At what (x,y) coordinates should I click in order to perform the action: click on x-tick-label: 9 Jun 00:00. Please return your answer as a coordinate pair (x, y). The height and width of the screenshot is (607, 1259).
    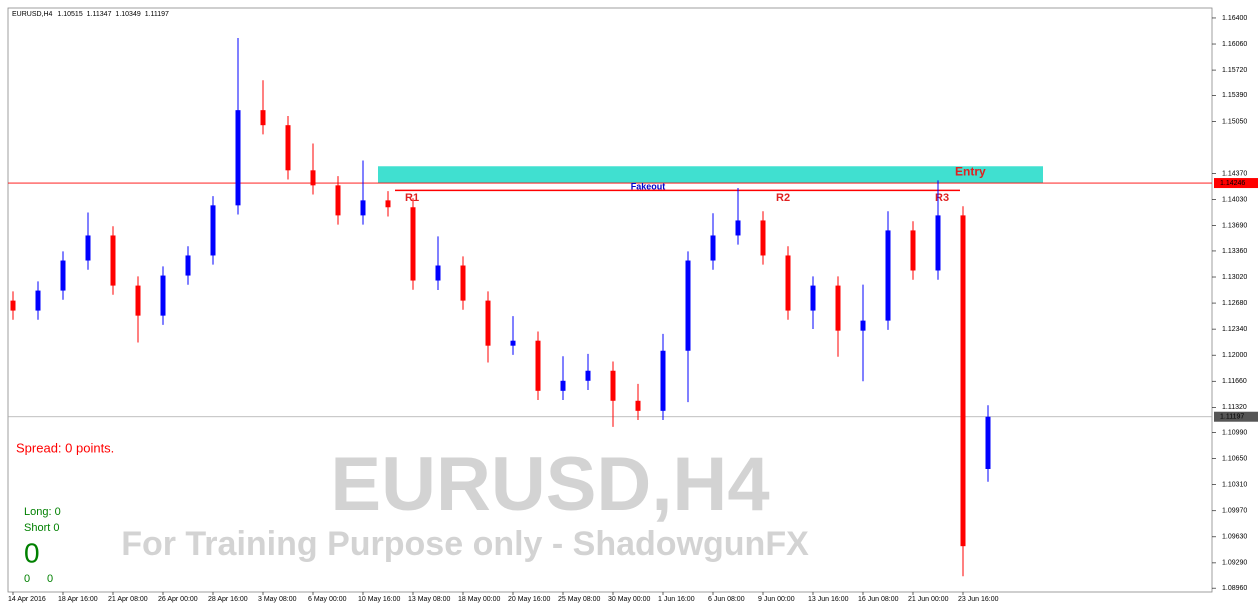
    Looking at the image, I should click on (776, 599).